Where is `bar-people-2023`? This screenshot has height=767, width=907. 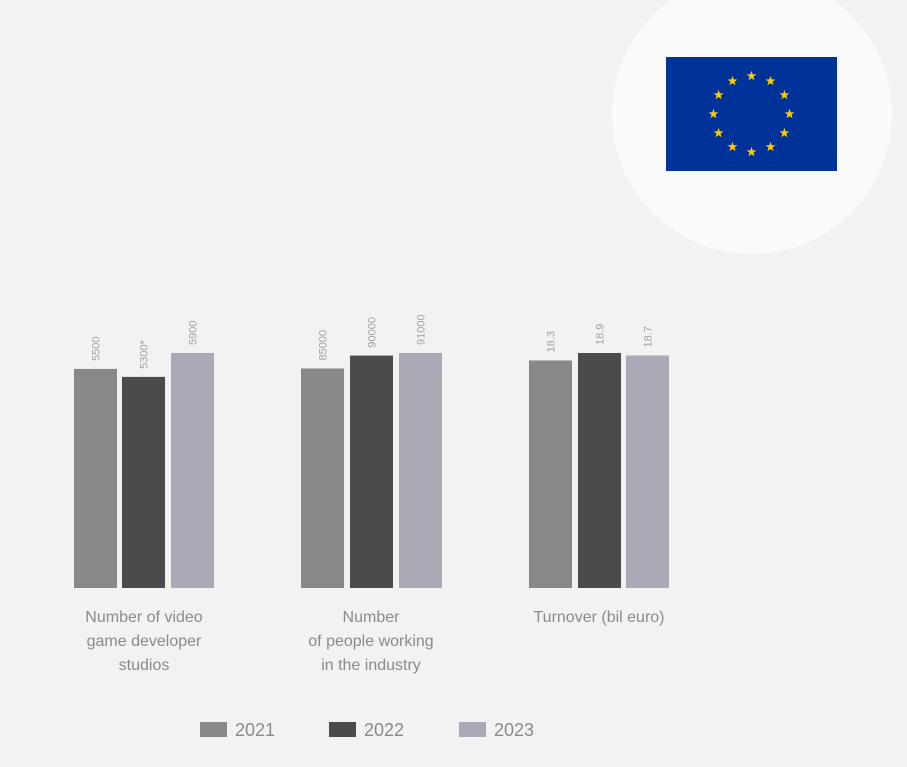 bar-people-2023 is located at coordinates (420, 470).